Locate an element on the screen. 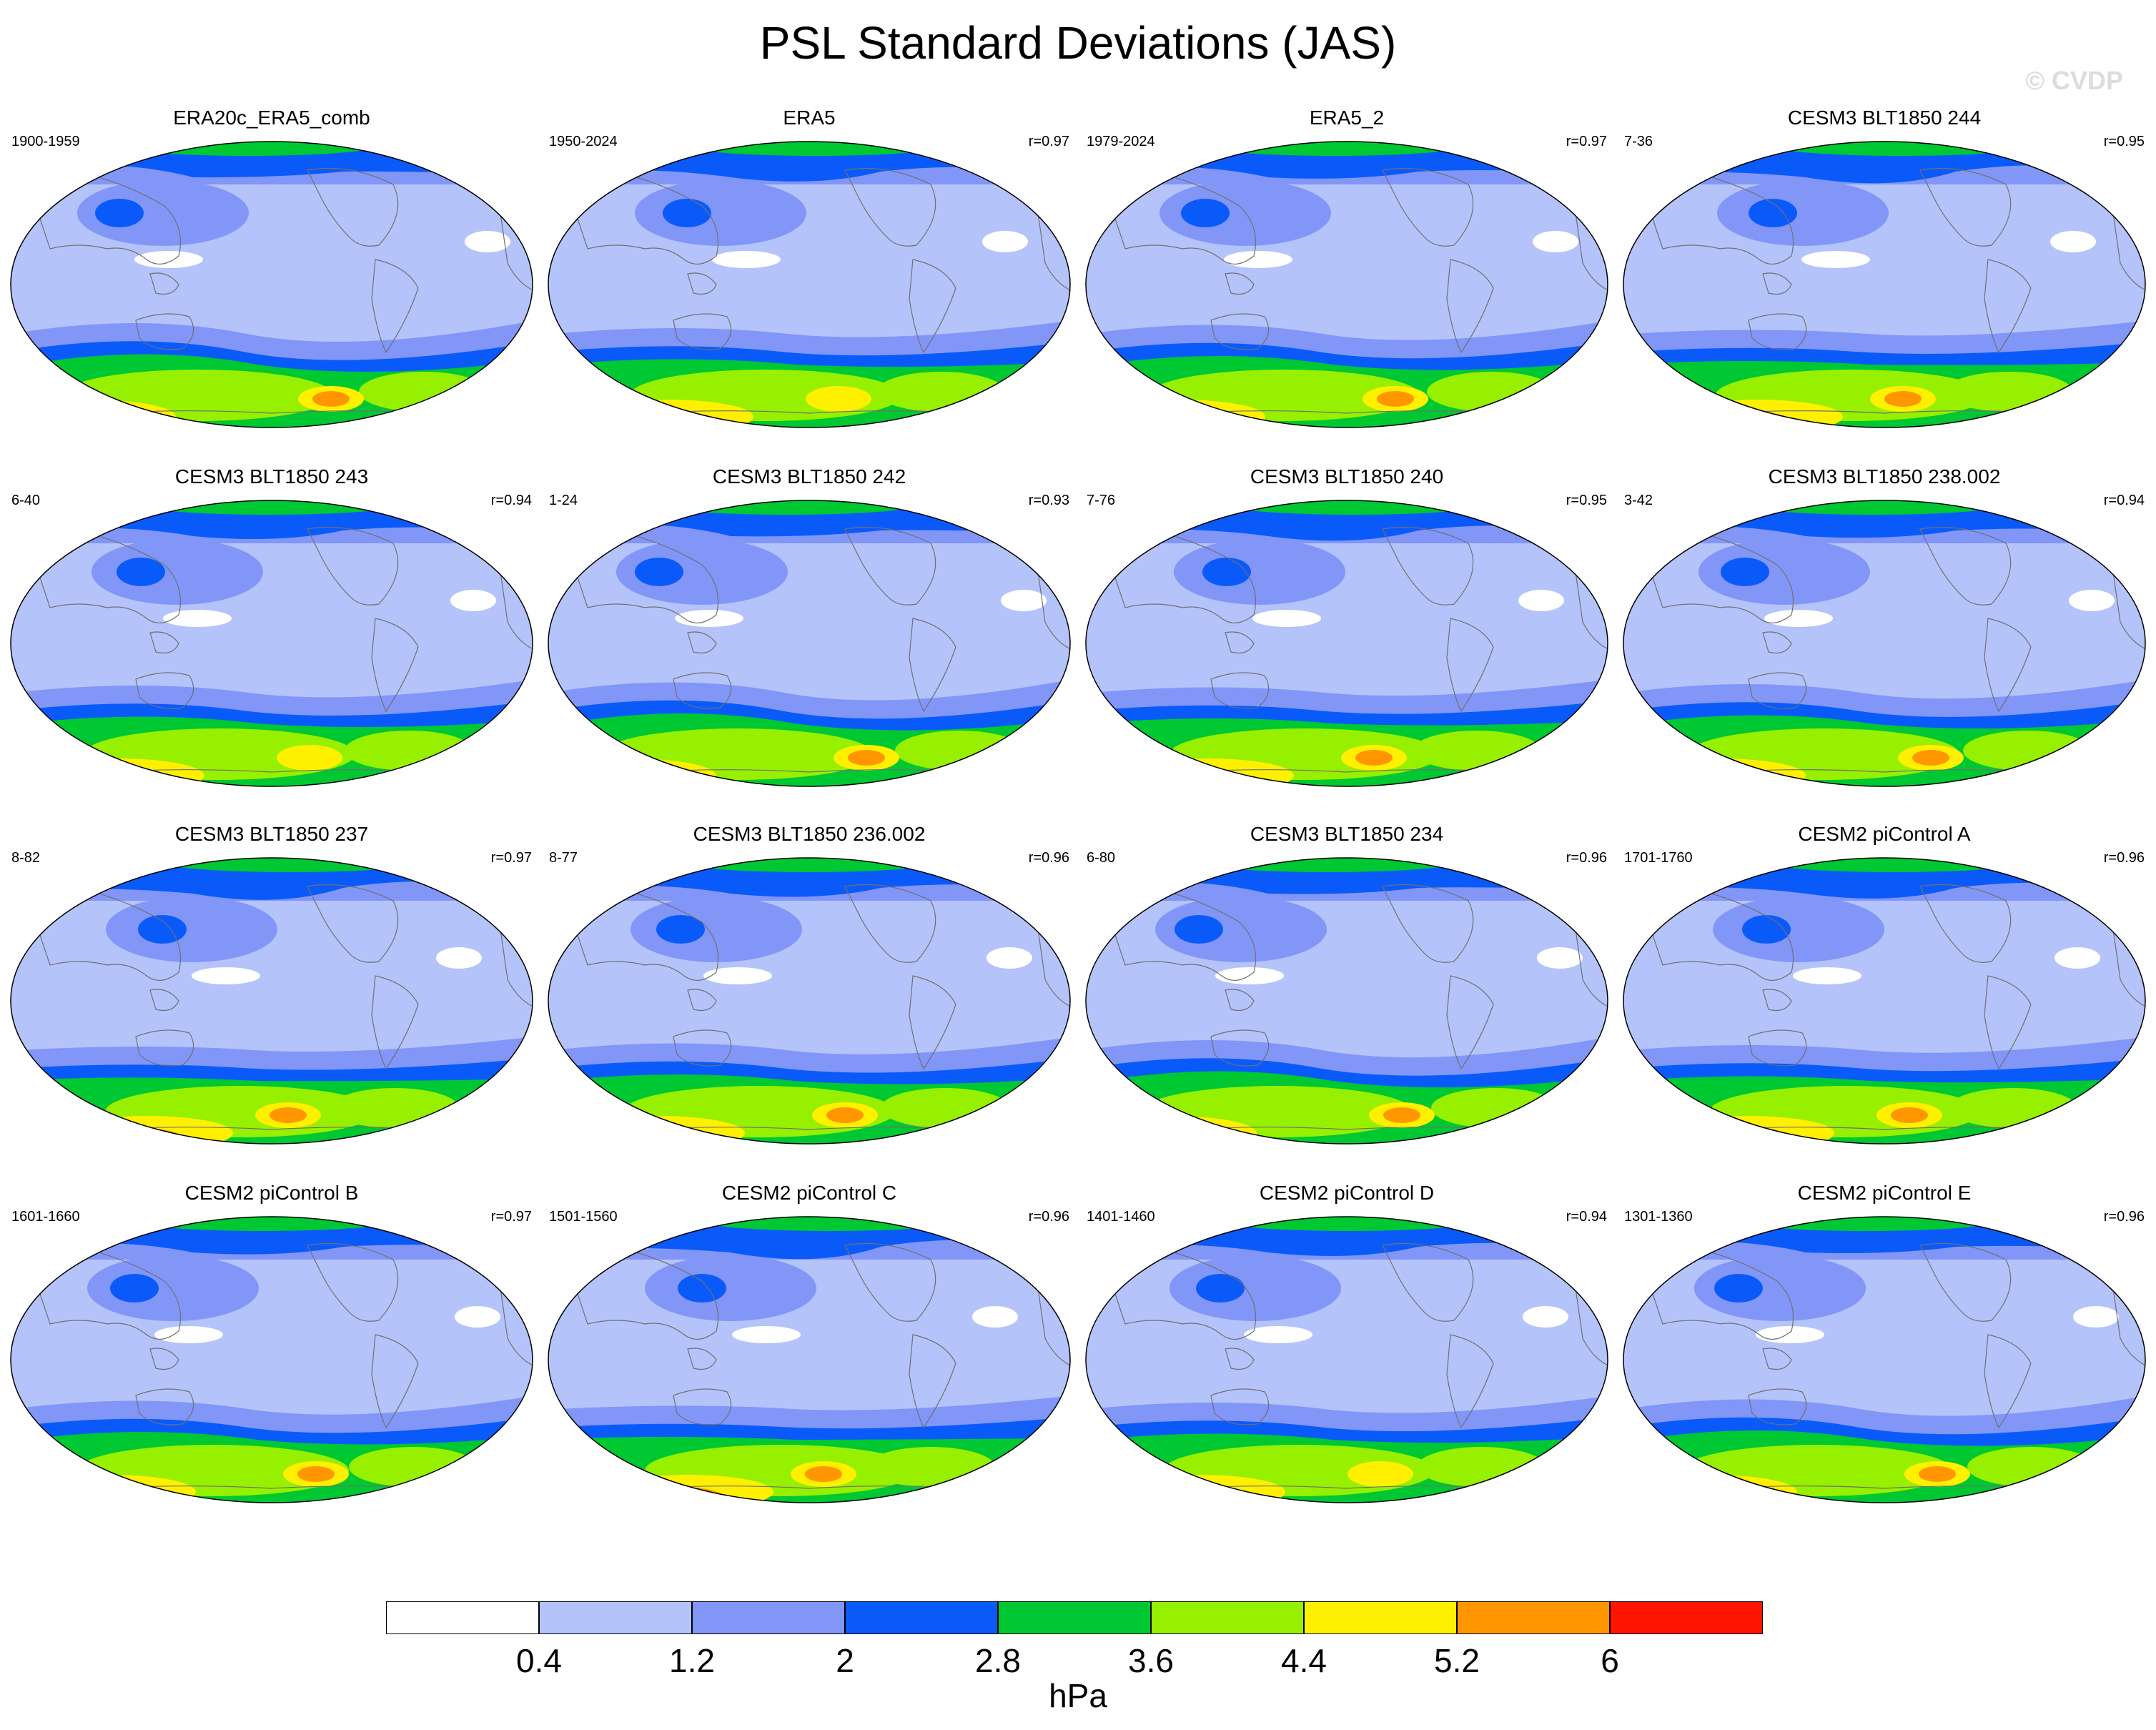 Image resolution: width=2156 pixels, height=1730 pixels. panel-correlation: r=0.93 is located at coordinates (1048, 500).